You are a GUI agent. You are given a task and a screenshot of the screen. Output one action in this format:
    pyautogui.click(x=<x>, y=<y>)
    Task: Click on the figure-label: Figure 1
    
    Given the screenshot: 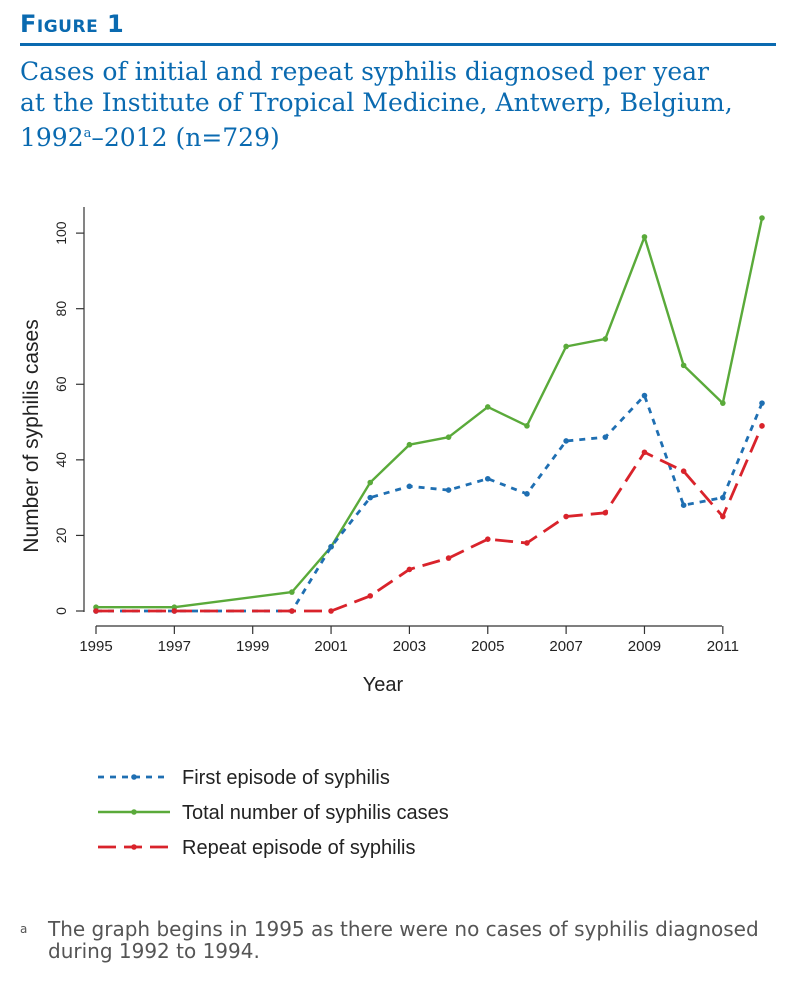 What is the action you would take?
    pyautogui.click(x=72, y=24)
    